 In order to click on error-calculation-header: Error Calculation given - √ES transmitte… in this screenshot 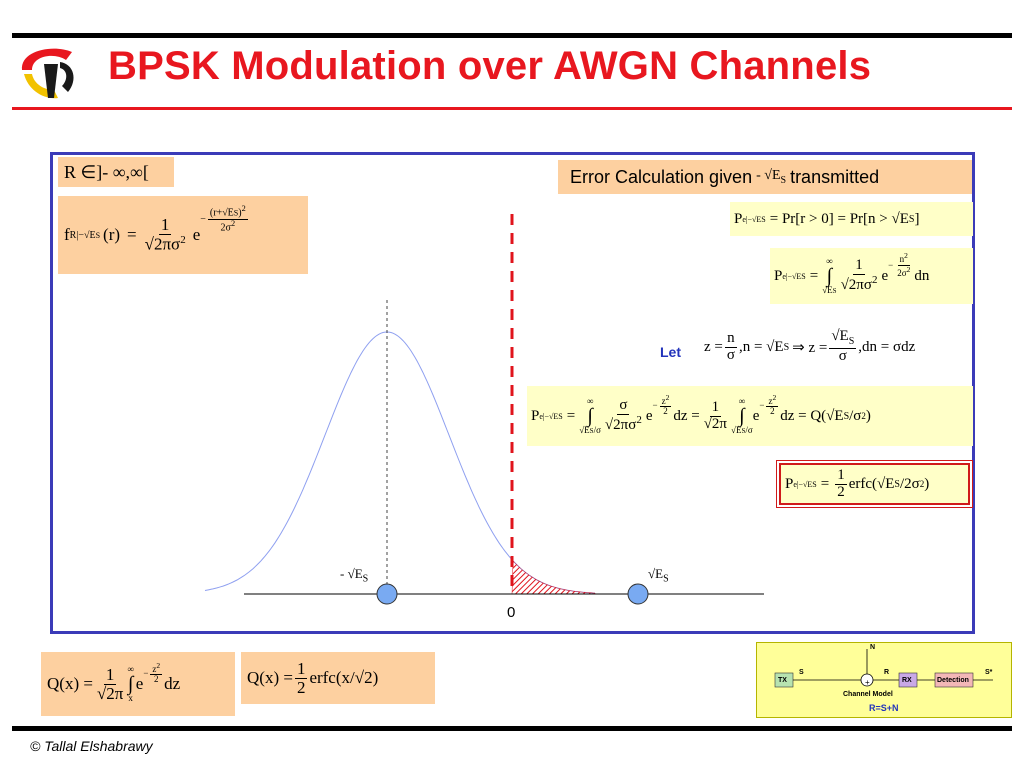, I will do `click(765, 177)`.